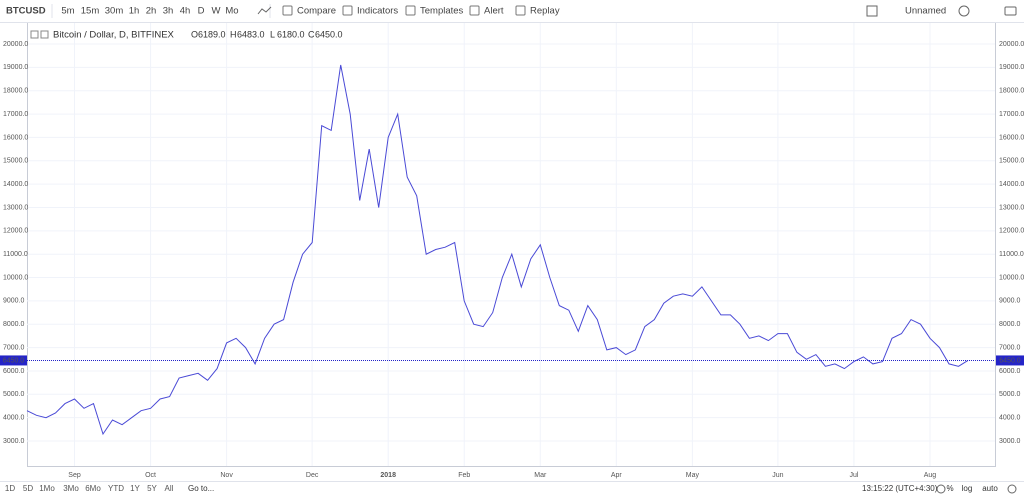 The width and height of the screenshot is (1024, 499). What do you see at coordinates (291, 34) in the screenshot?
I see `ohlc-value: 6180.0` at bounding box center [291, 34].